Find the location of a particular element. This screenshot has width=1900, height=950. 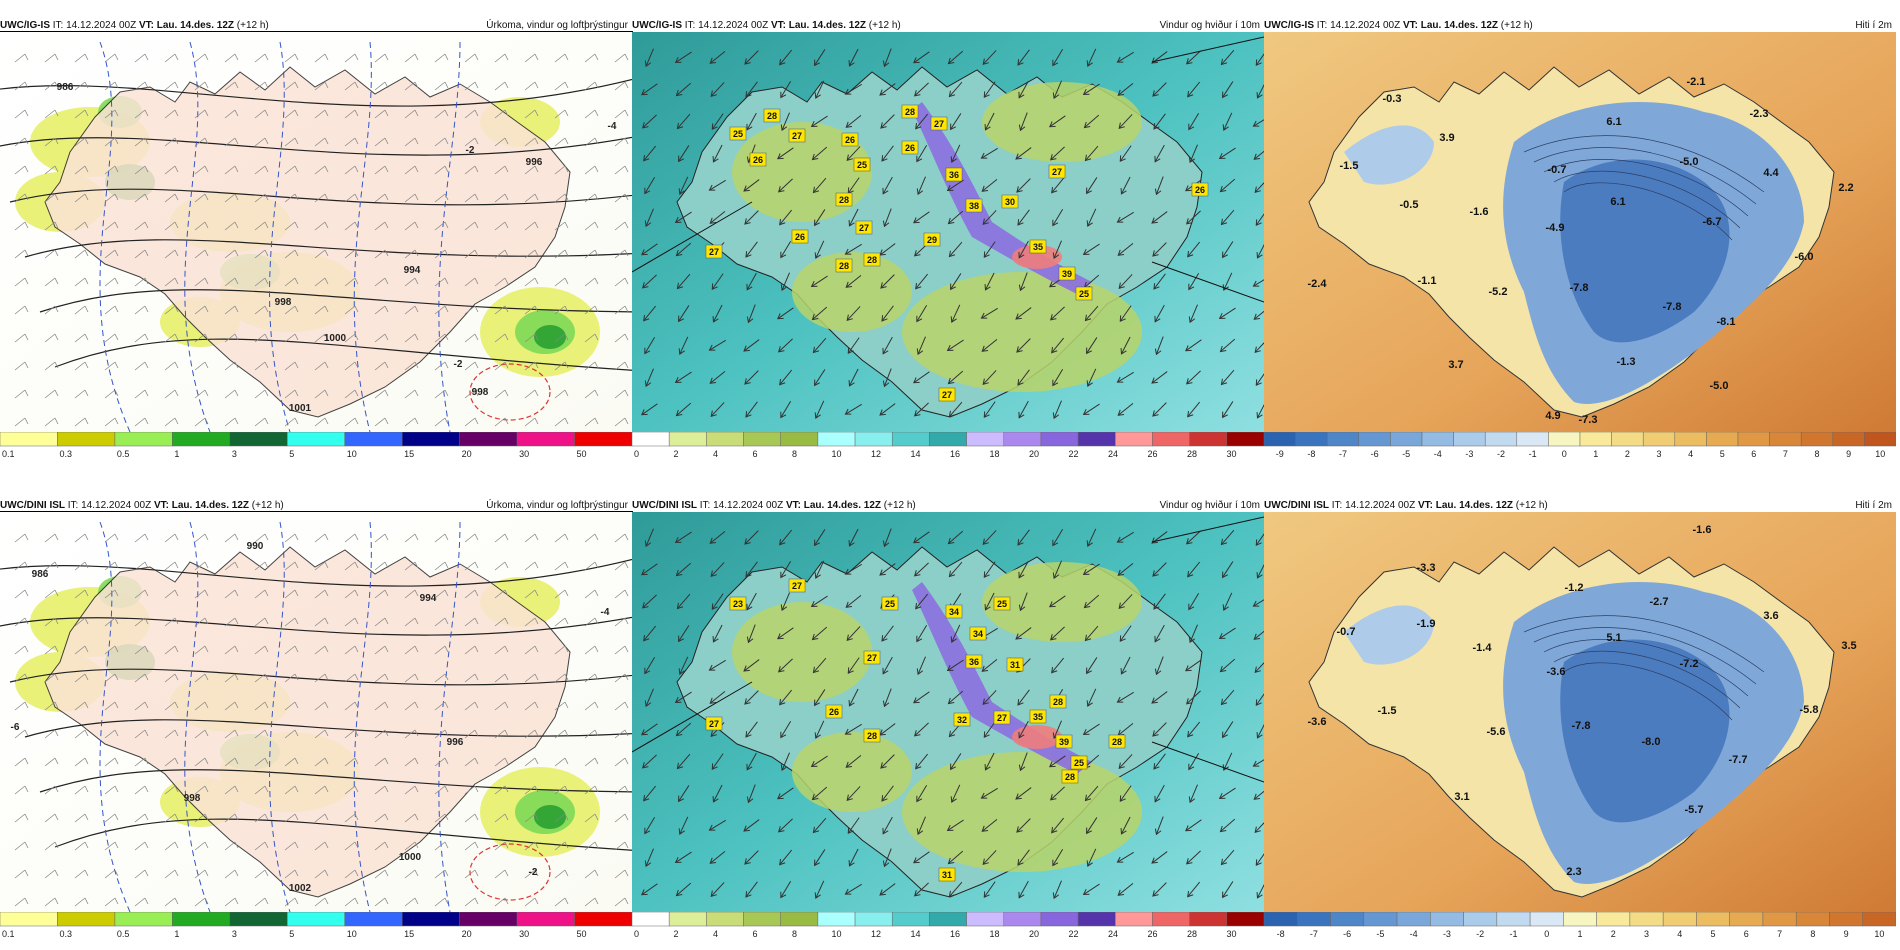

colorbar-tick: 18 is located at coordinates (995, 934).